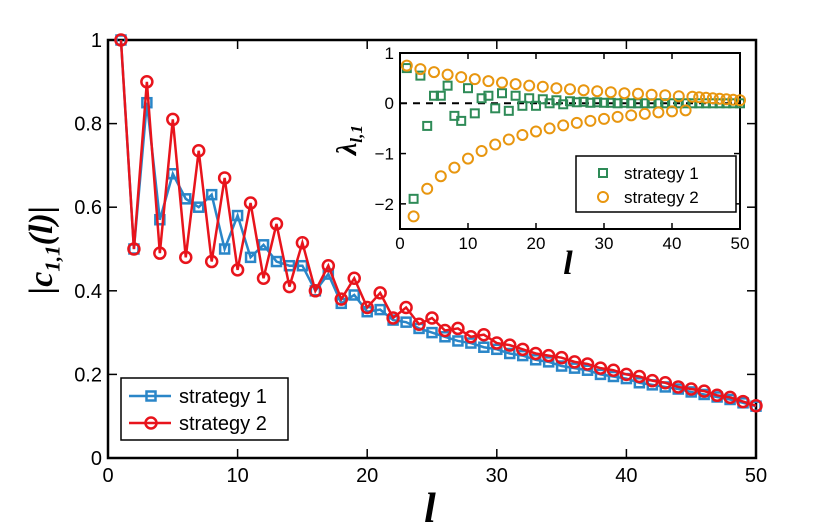  I want to click on y-tick-label: 0.6, so click(88, 208).